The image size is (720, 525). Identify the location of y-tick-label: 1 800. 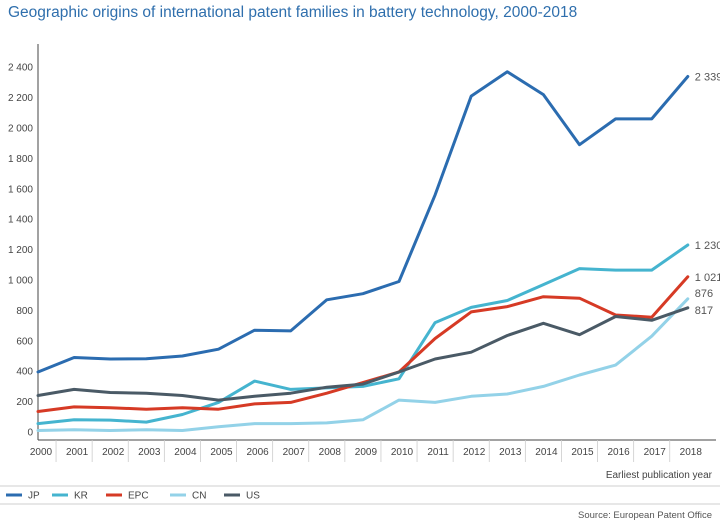
(20, 159).